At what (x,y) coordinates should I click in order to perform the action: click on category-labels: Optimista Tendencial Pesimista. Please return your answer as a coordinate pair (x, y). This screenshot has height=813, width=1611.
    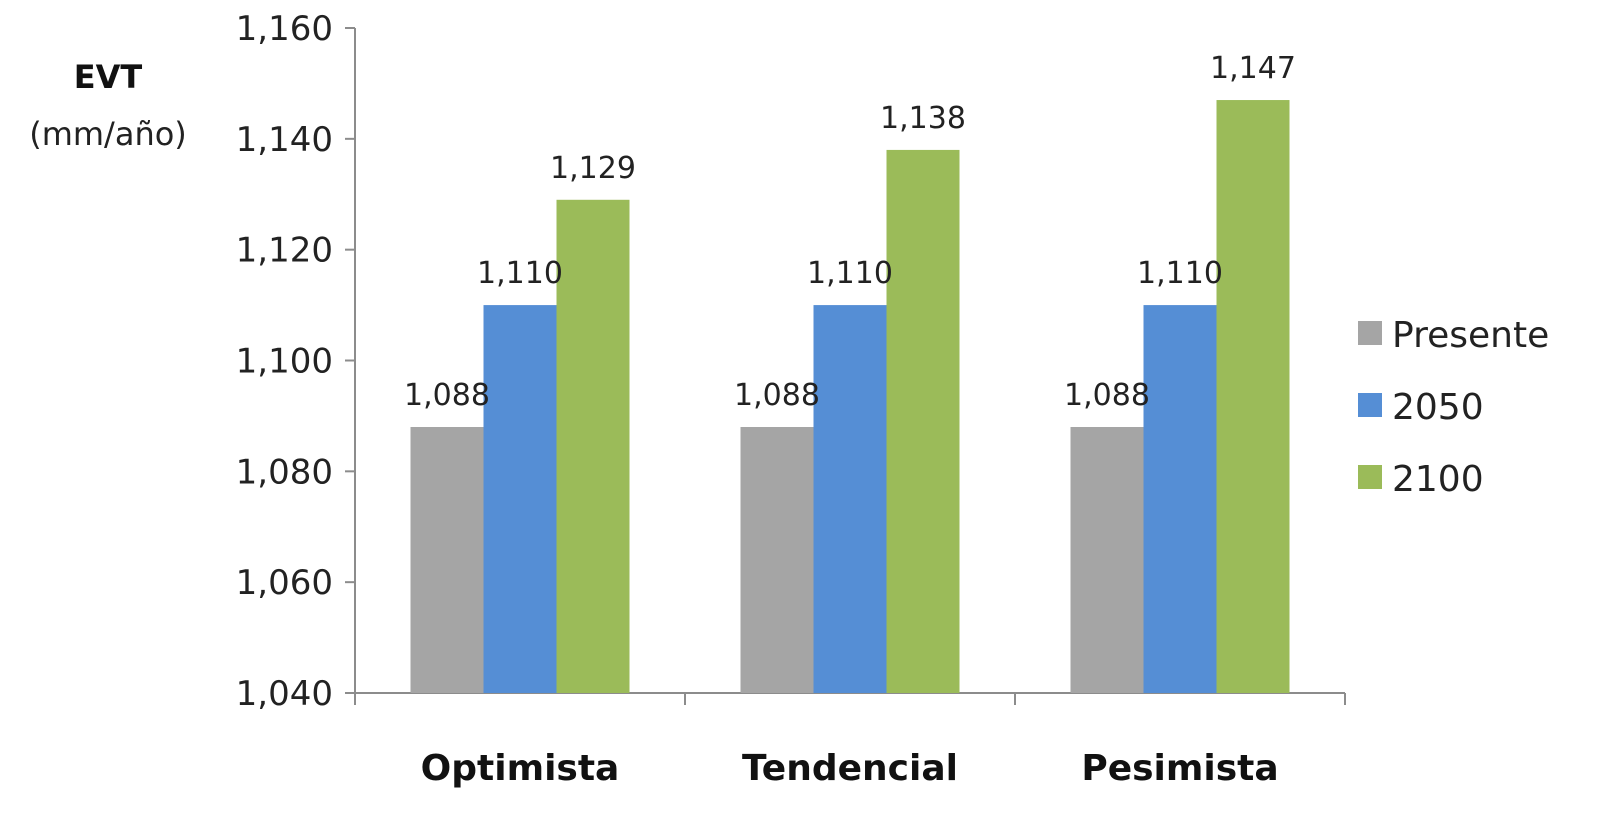
    Looking at the image, I should click on (850, 768).